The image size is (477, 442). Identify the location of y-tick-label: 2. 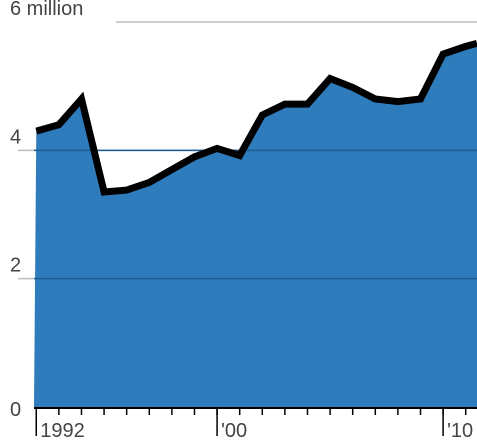
(15, 266).